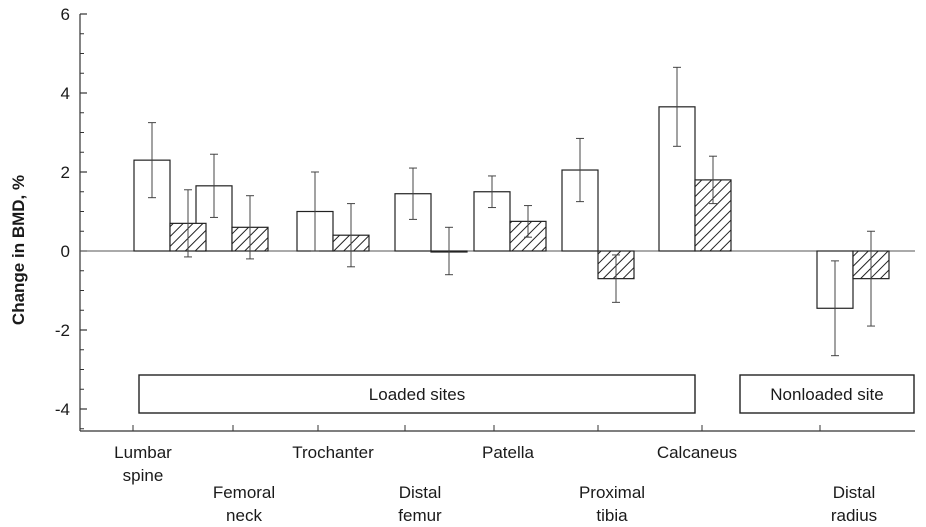  What do you see at coordinates (526, 394) in the screenshot?
I see `group-boxes: Loaded sites Nonloaded site` at bounding box center [526, 394].